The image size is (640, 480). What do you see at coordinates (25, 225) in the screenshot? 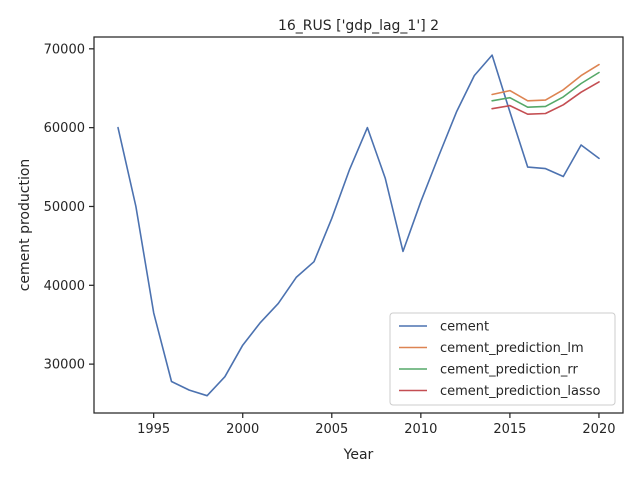
I see `y-axis-label: cement production` at bounding box center [25, 225].